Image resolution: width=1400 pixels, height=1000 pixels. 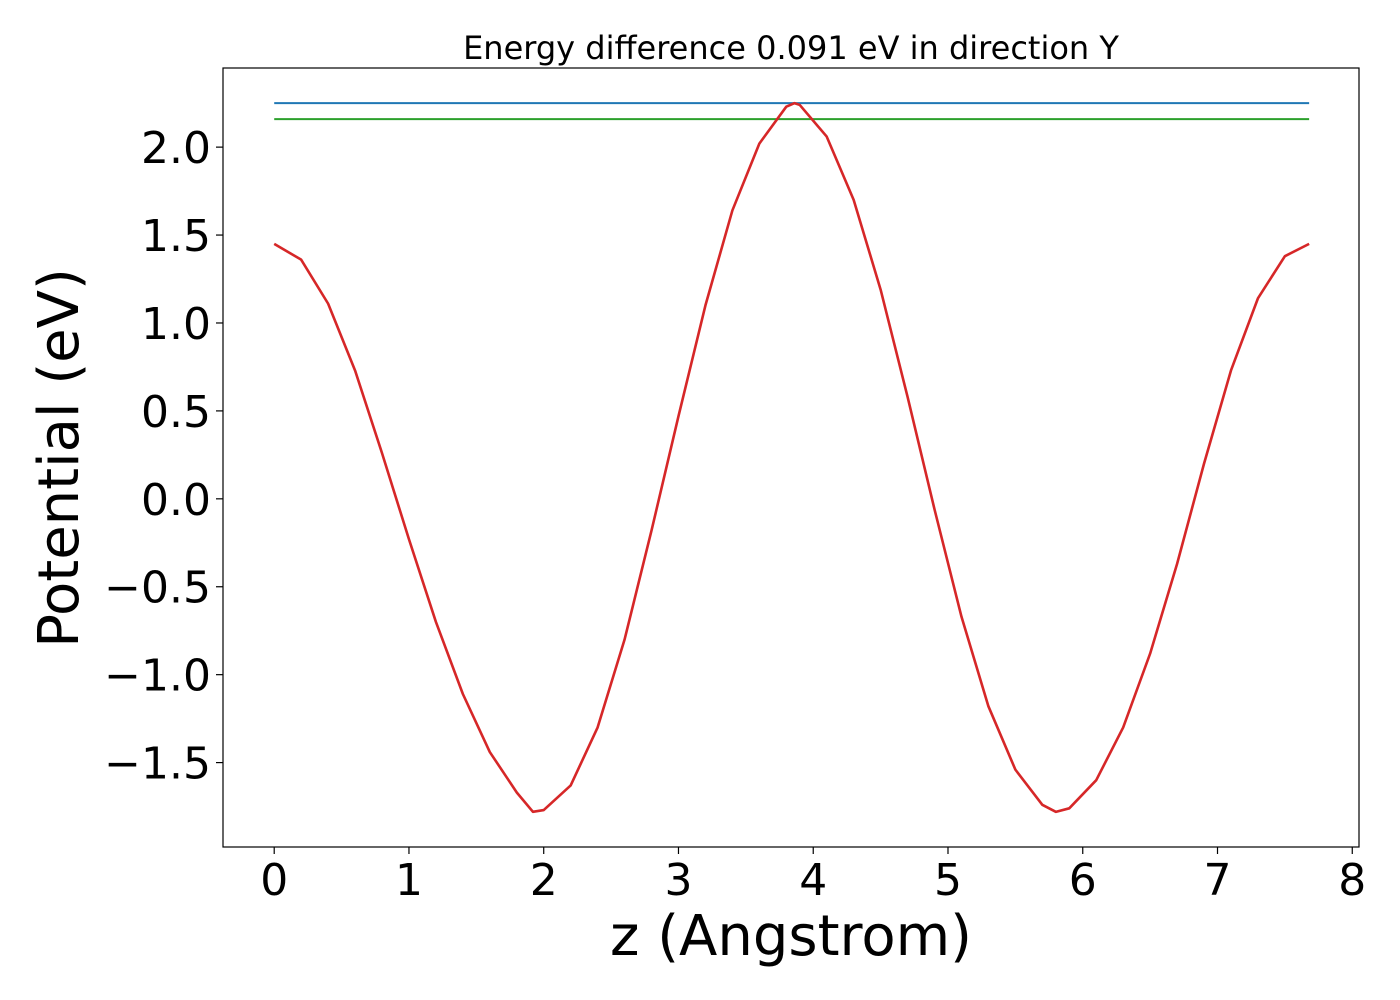 What do you see at coordinates (544, 880) in the screenshot?
I see `x-tick-label: 2` at bounding box center [544, 880].